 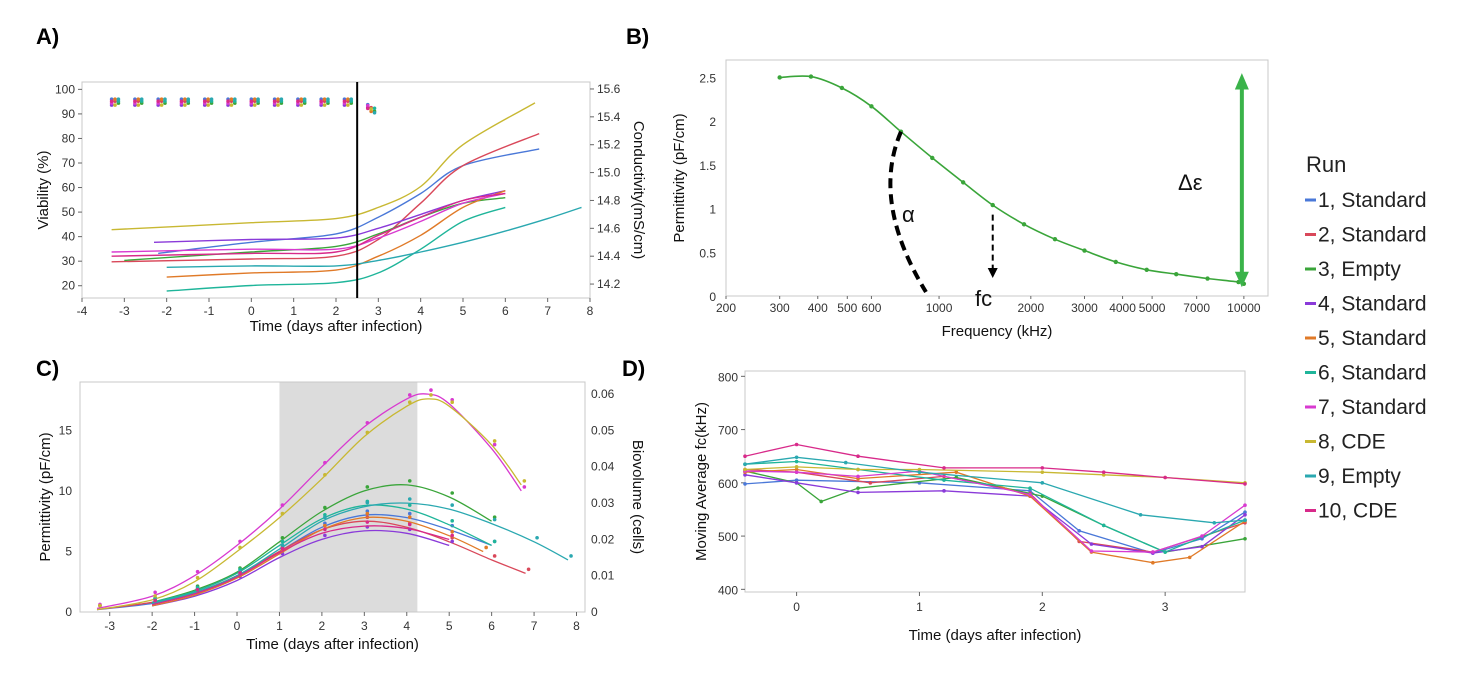 I want to click on series-line-7-standard, so click(x=309, y=501).